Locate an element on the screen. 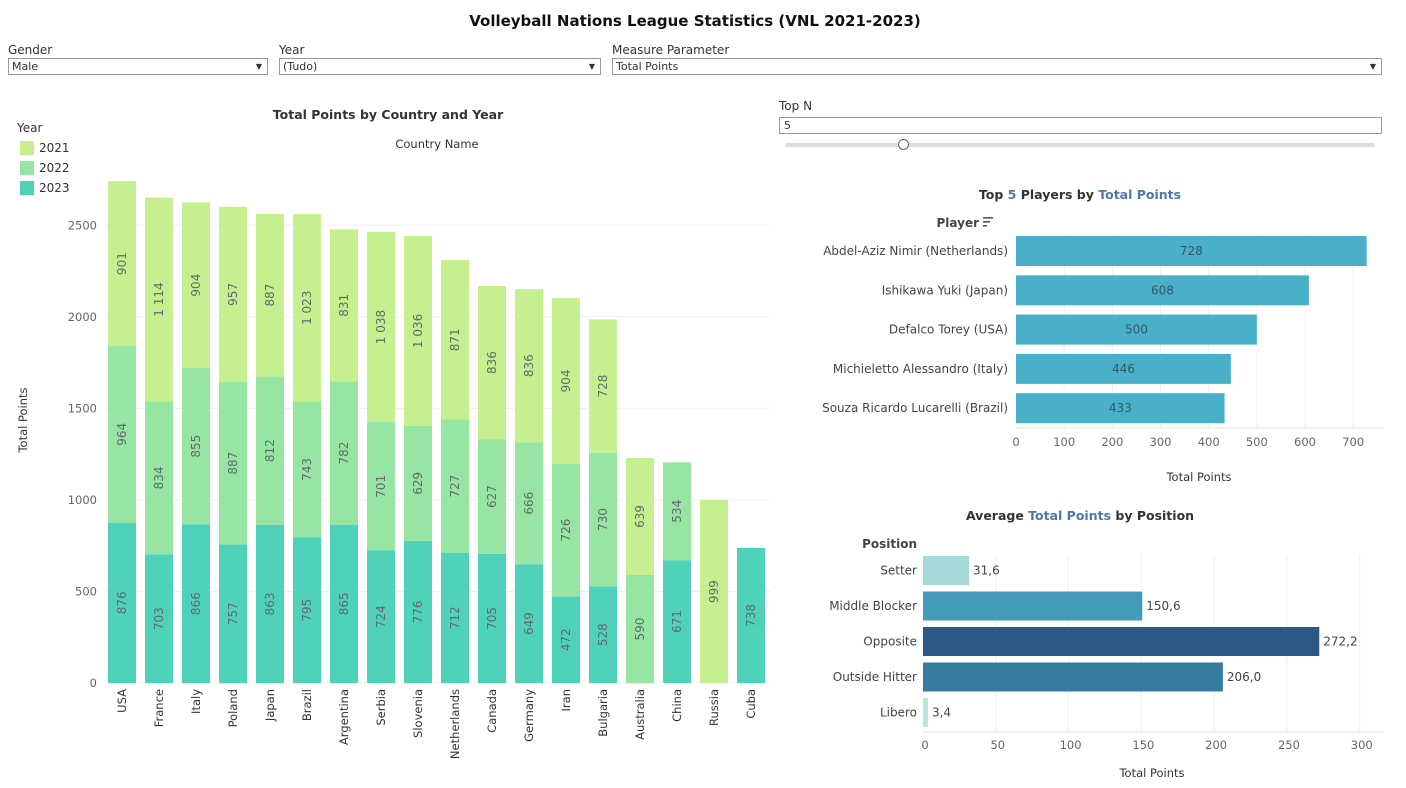  chart-title: Total Points by Country and Year is located at coordinates (388, 114).